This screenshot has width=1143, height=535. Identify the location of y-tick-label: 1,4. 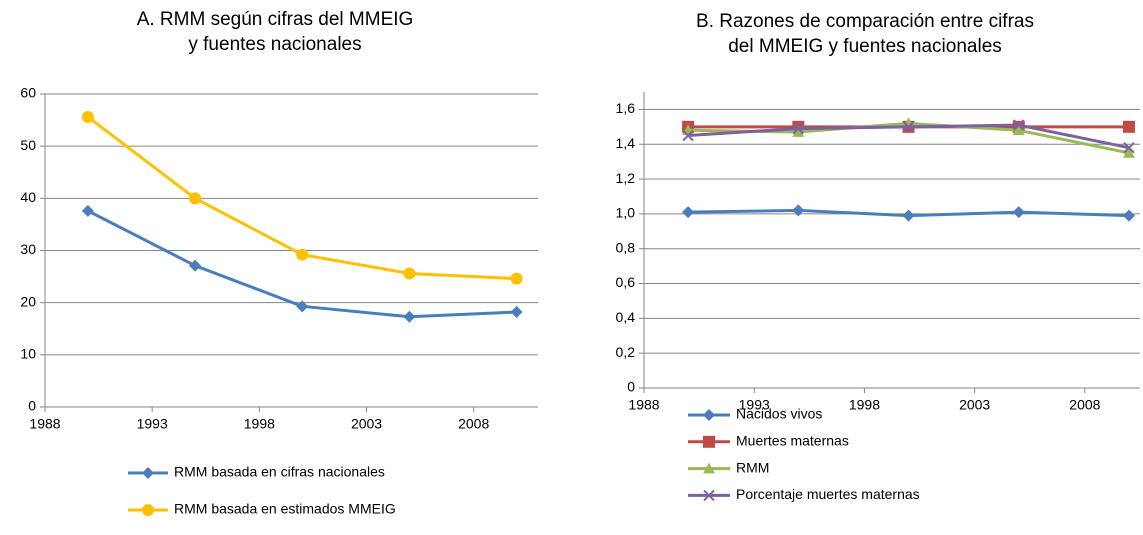
(626, 143).